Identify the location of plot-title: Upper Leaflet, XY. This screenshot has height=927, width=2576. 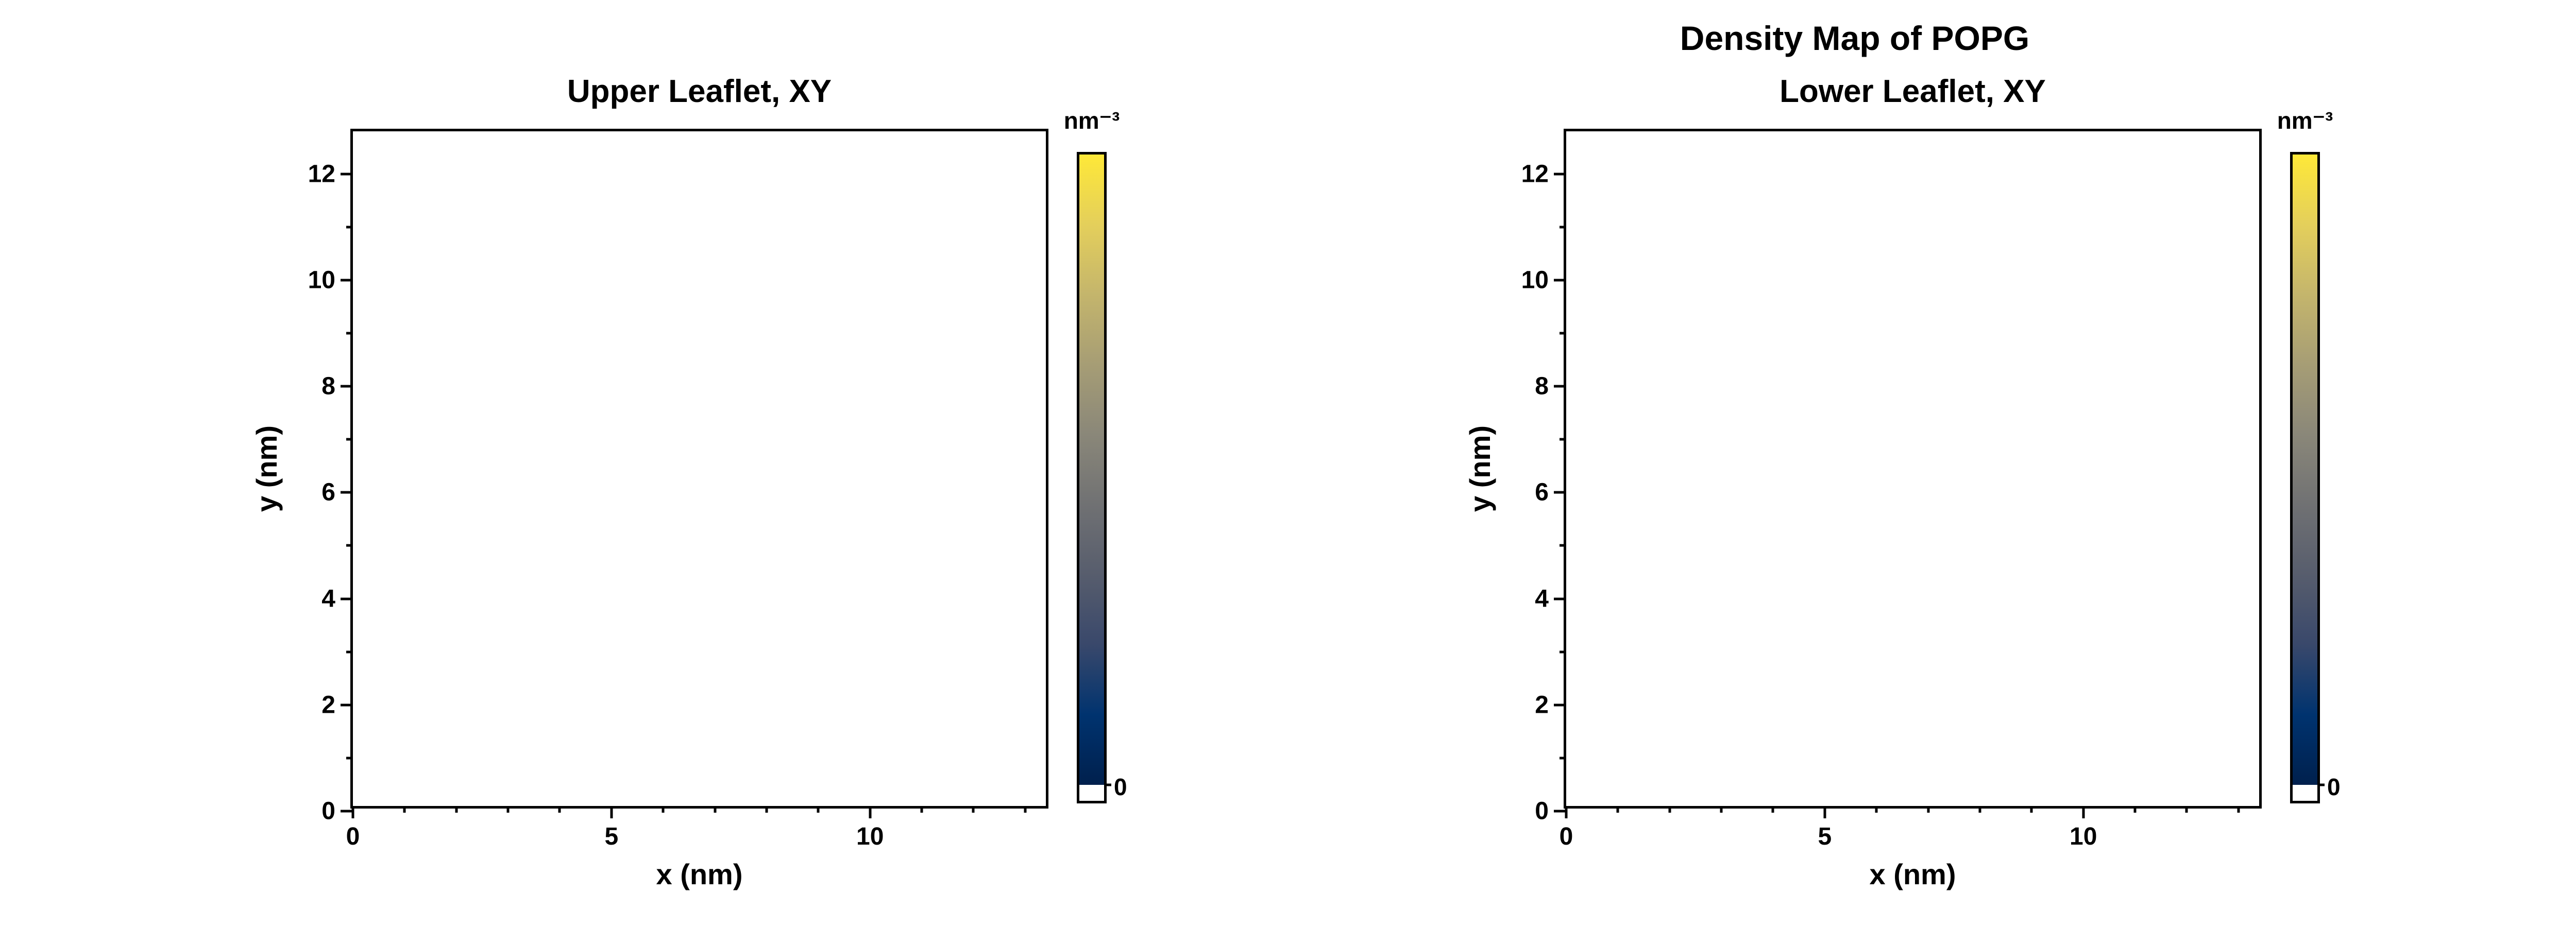
(699, 91).